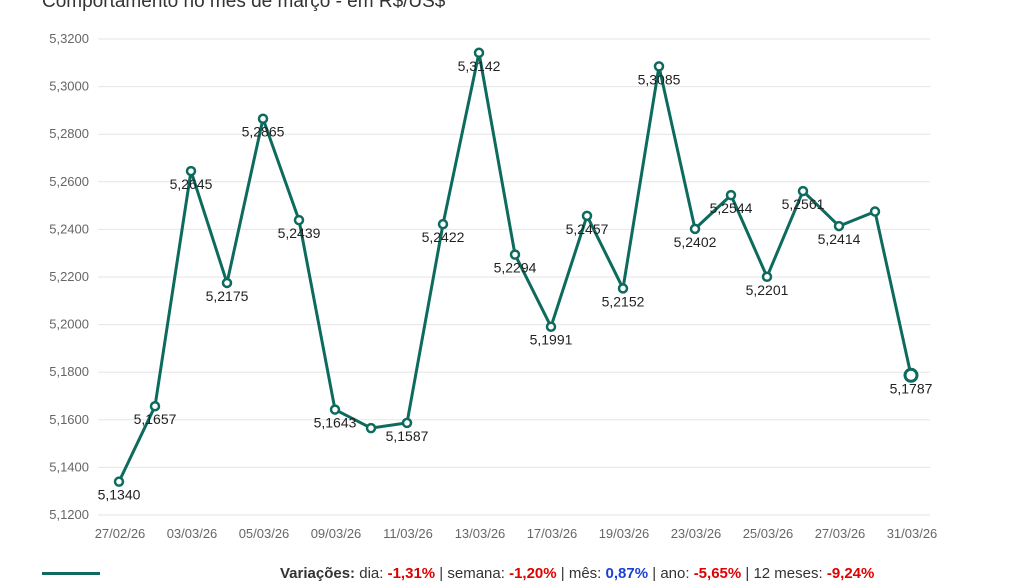  What do you see at coordinates (120, 533) in the screenshot?
I see `x-tick-label: 27/02/26` at bounding box center [120, 533].